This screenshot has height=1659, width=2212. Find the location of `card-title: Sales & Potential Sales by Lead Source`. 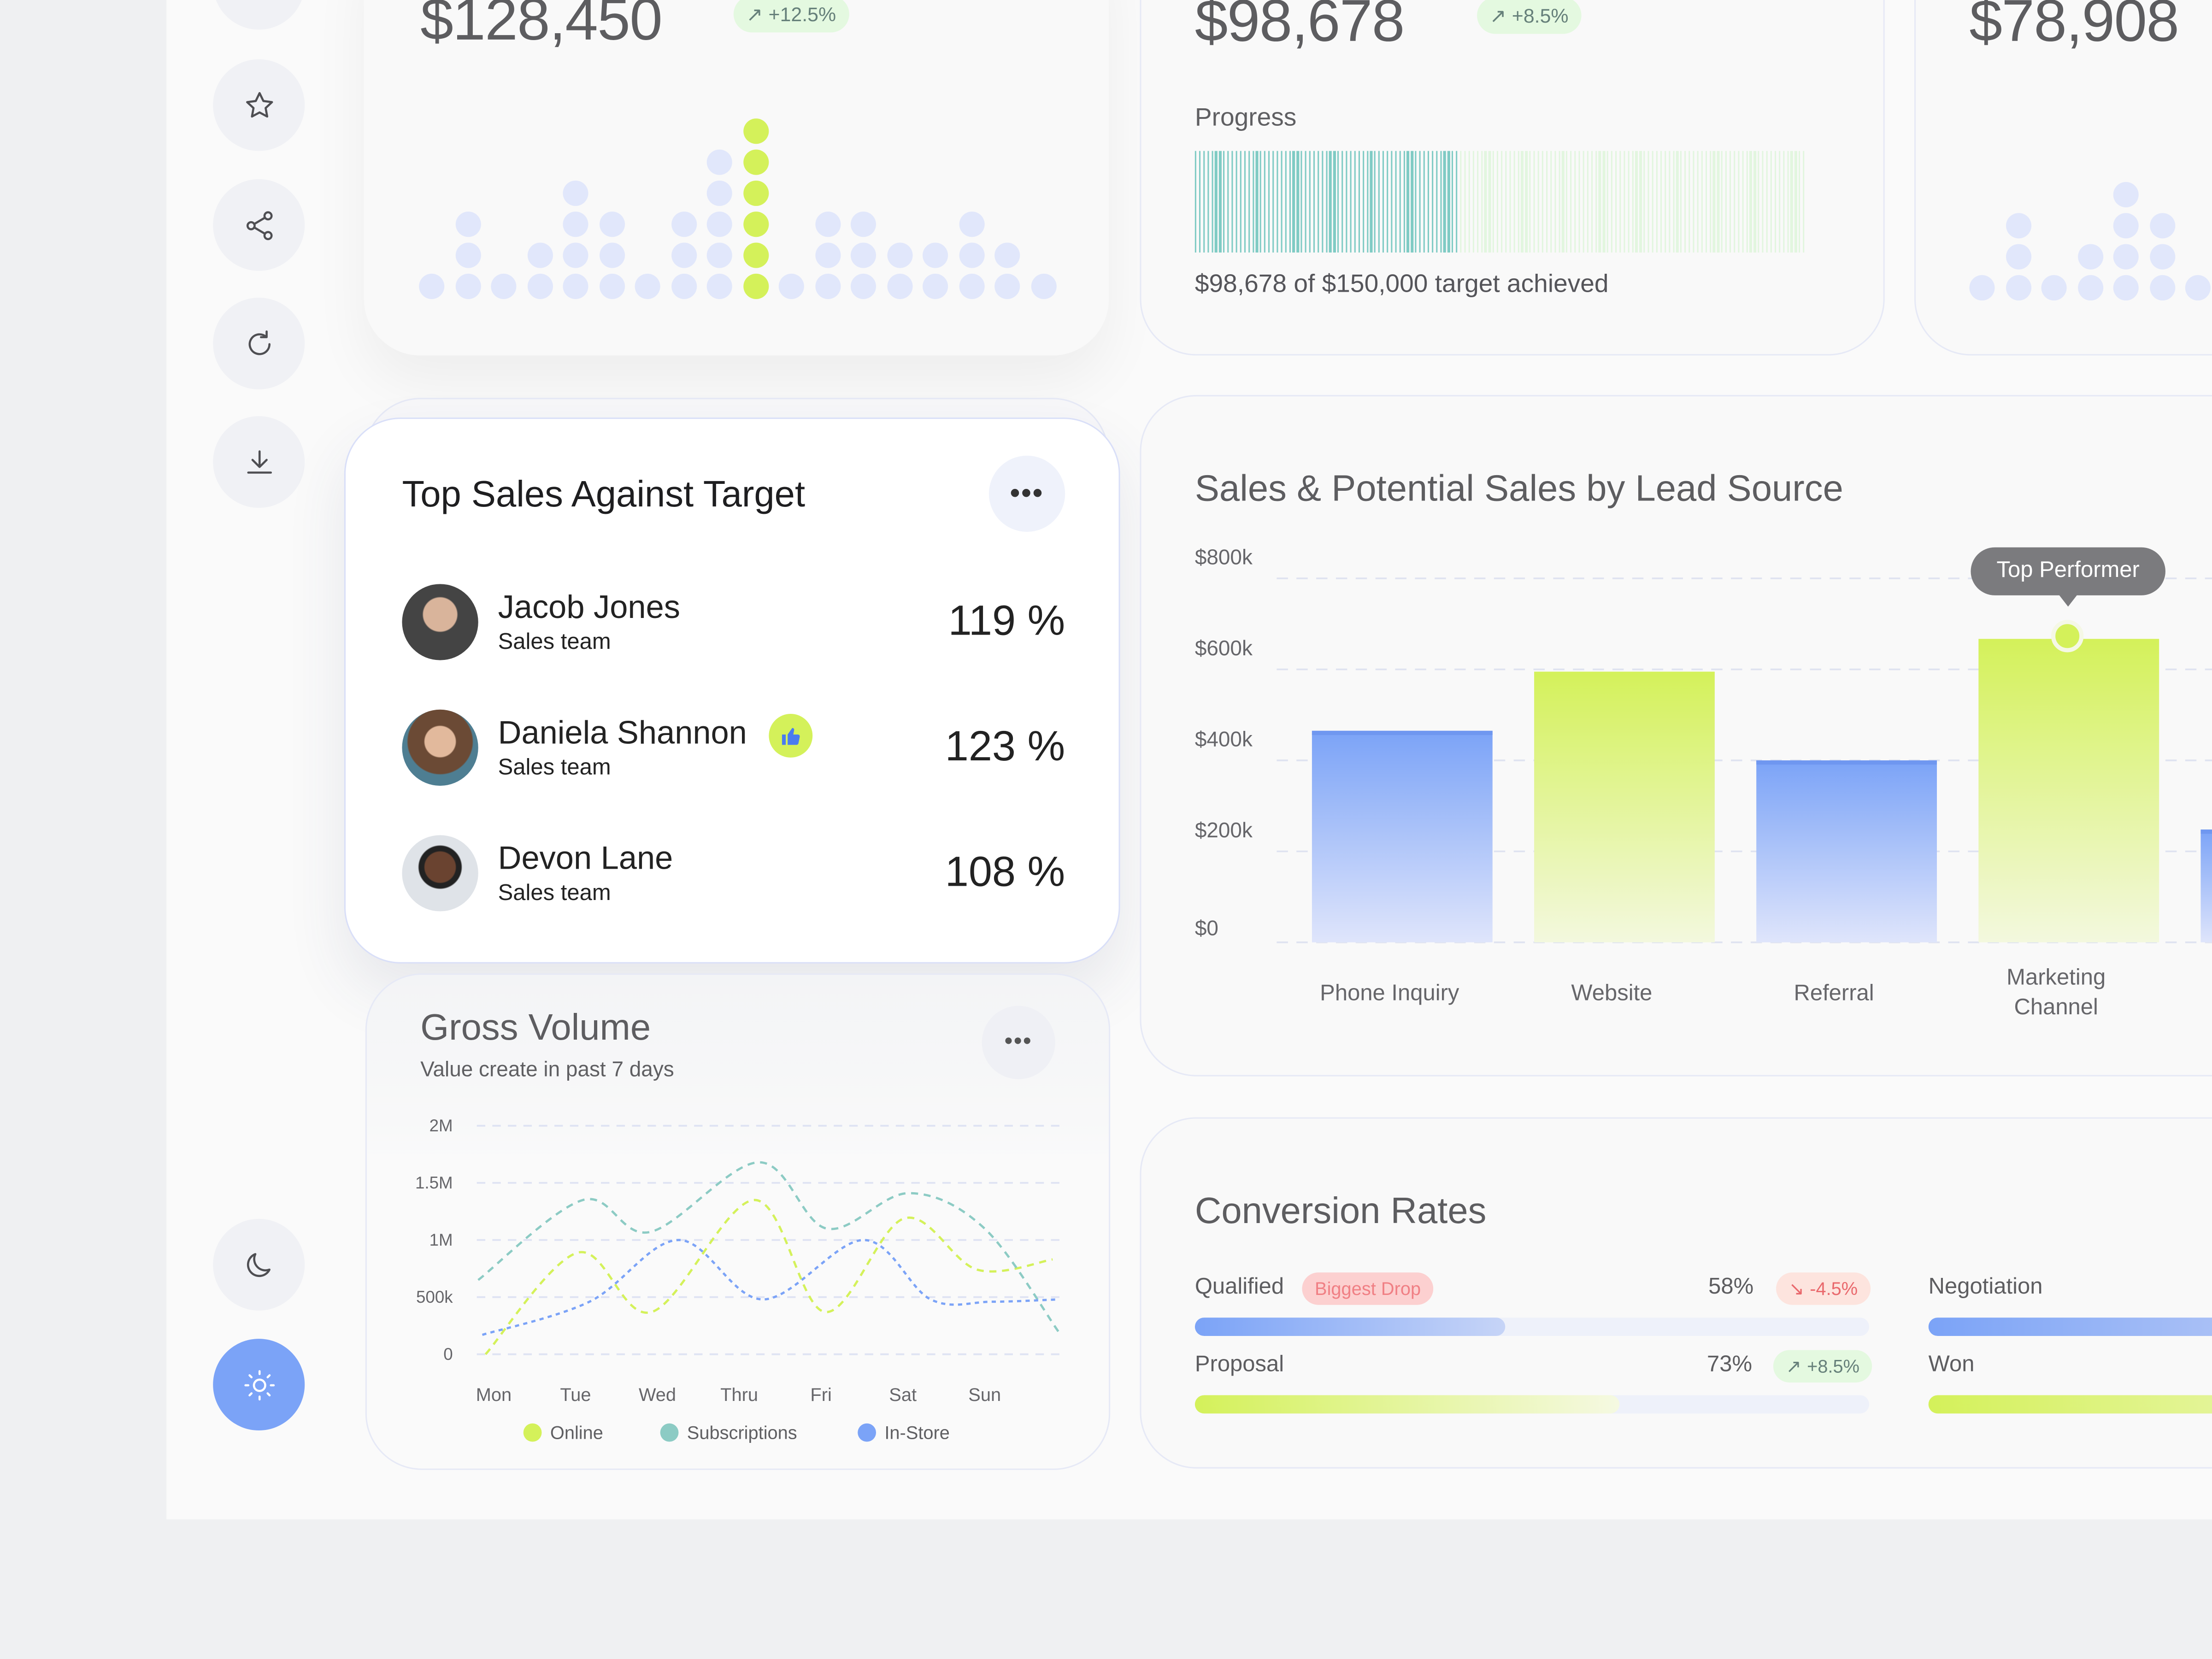

card-title: Sales & Potential Sales by Lead Source is located at coordinates (1518, 488).